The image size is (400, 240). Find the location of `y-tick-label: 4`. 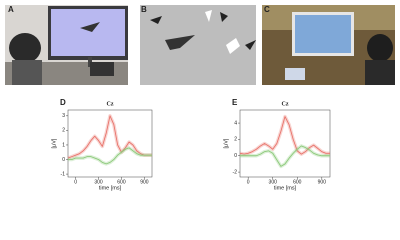

y-tick-label: 4 is located at coordinates (235, 123).